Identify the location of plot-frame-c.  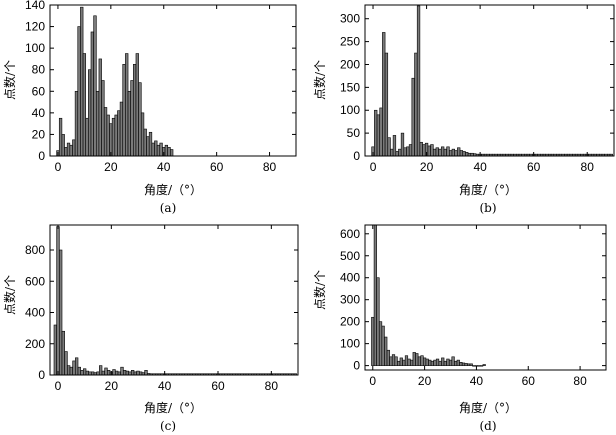
(174, 300).